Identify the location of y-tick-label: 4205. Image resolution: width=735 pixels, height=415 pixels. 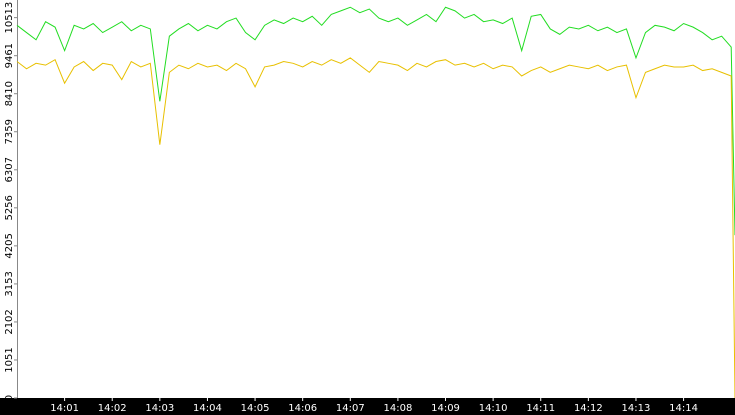
(9, 245).